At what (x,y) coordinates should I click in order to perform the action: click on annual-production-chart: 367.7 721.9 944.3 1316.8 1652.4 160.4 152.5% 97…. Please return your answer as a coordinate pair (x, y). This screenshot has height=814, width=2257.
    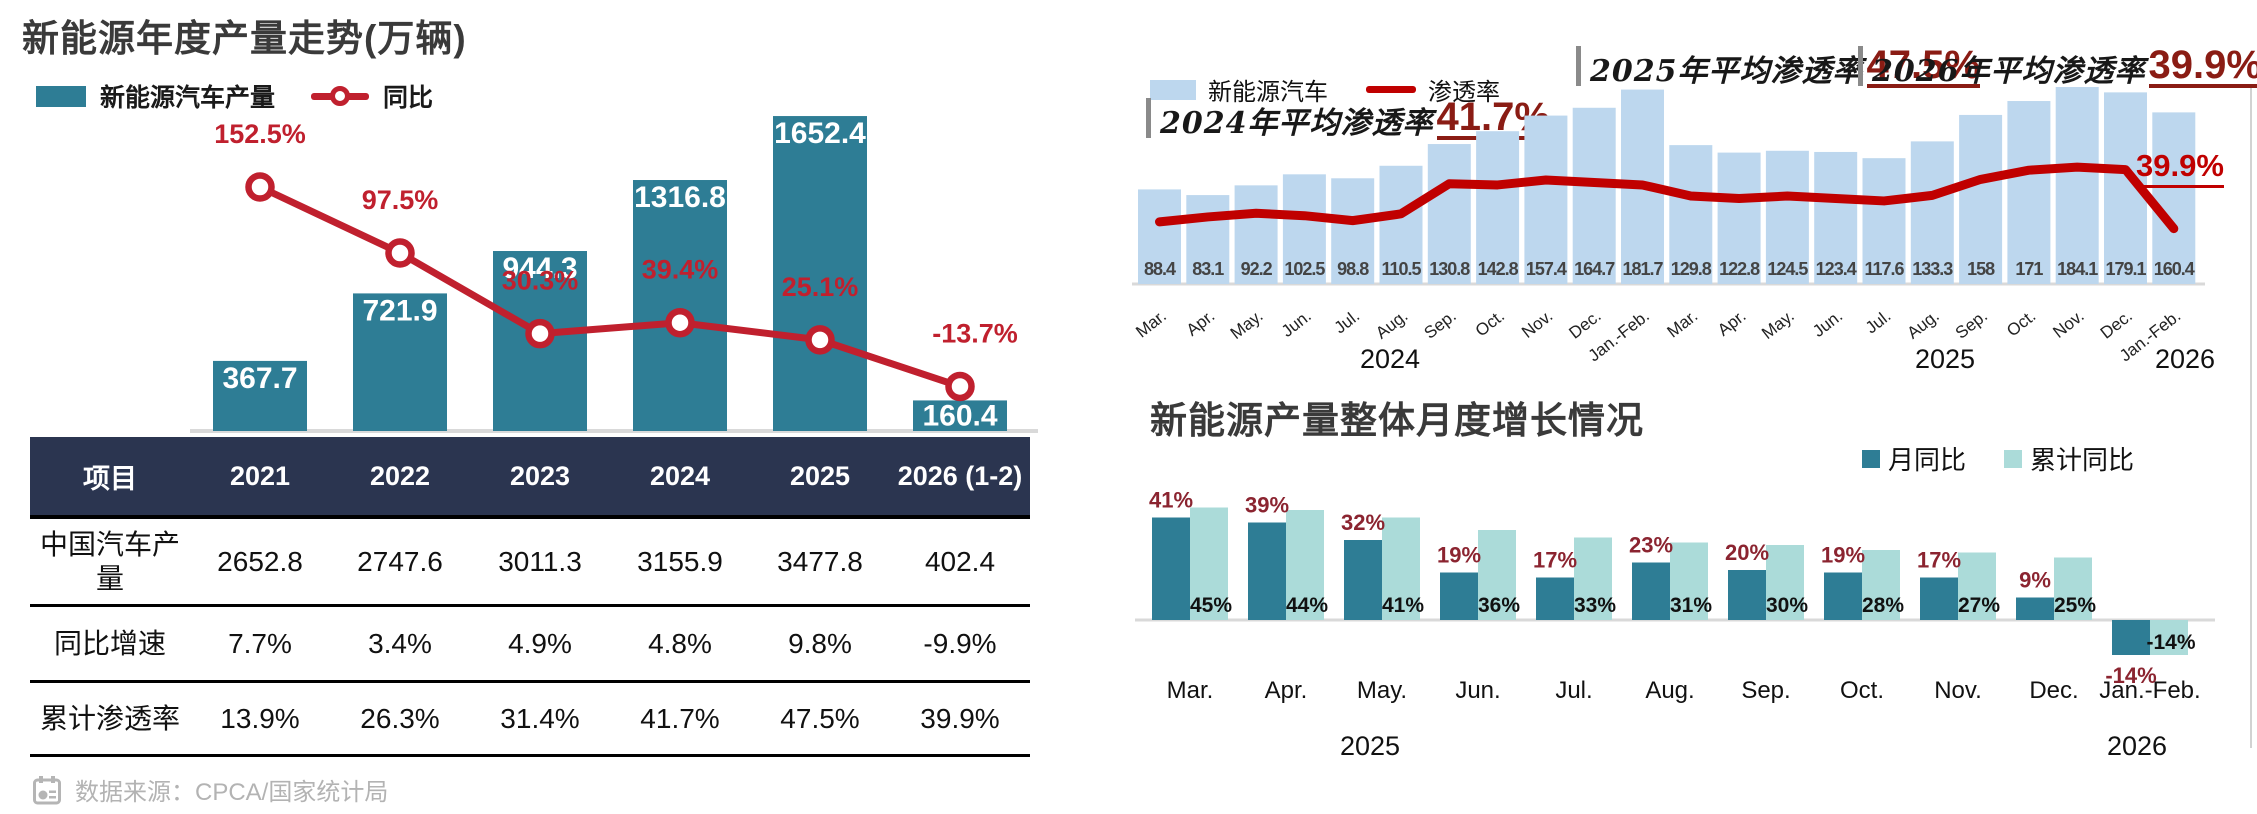
    Looking at the image, I should click on (614, 274).